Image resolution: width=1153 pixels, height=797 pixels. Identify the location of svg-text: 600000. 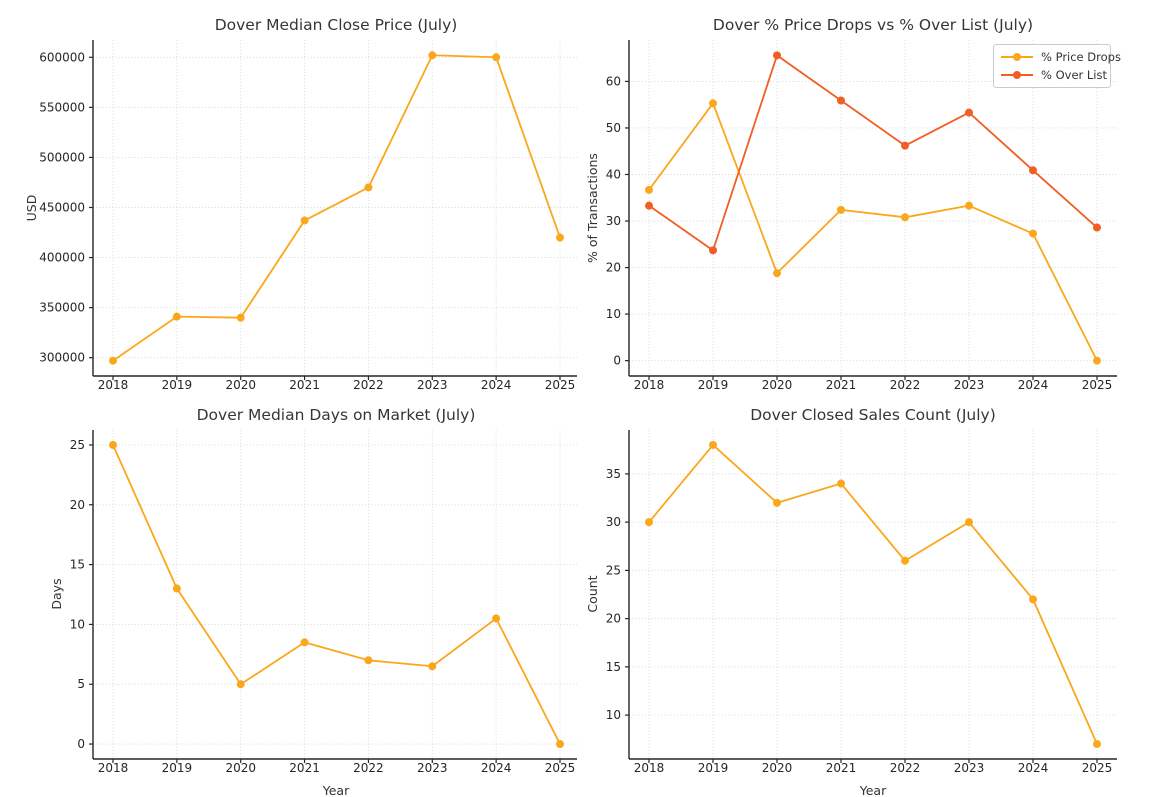
(62, 57).